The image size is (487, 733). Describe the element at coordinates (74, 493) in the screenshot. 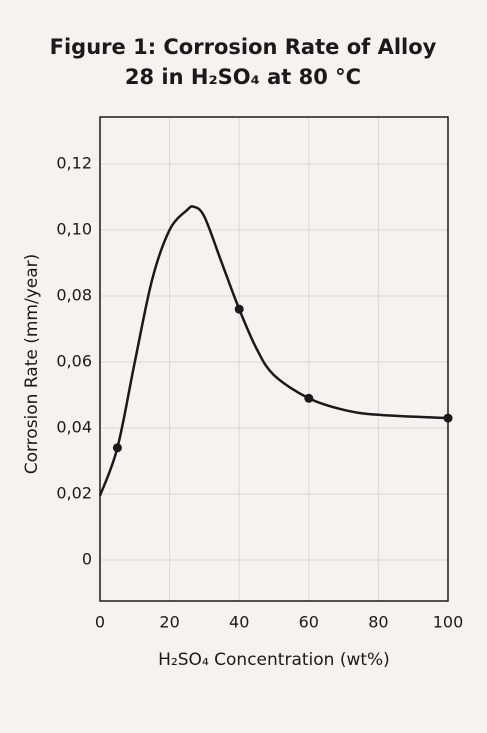

I see `y-tick-label: 0,02` at that location.